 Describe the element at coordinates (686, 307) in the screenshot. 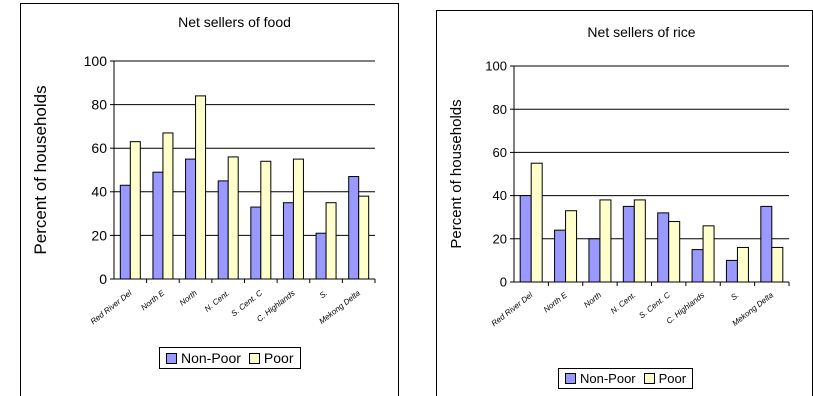

I see `x-tick-label: C. Highlands` at that location.